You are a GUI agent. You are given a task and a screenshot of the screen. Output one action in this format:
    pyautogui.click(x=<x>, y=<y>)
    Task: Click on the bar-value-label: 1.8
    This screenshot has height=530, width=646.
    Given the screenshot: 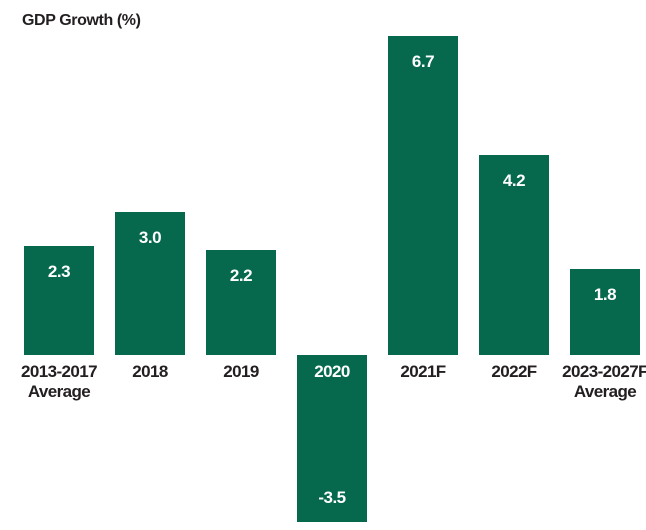 What is the action you would take?
    pyautogui.click(x=605, y=294)
    